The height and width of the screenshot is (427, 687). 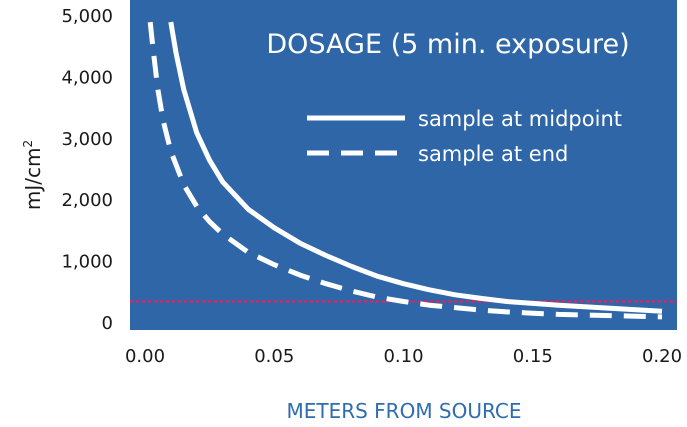 I want to click on y-tick-label: 5,000, so click(x=87, y=16).